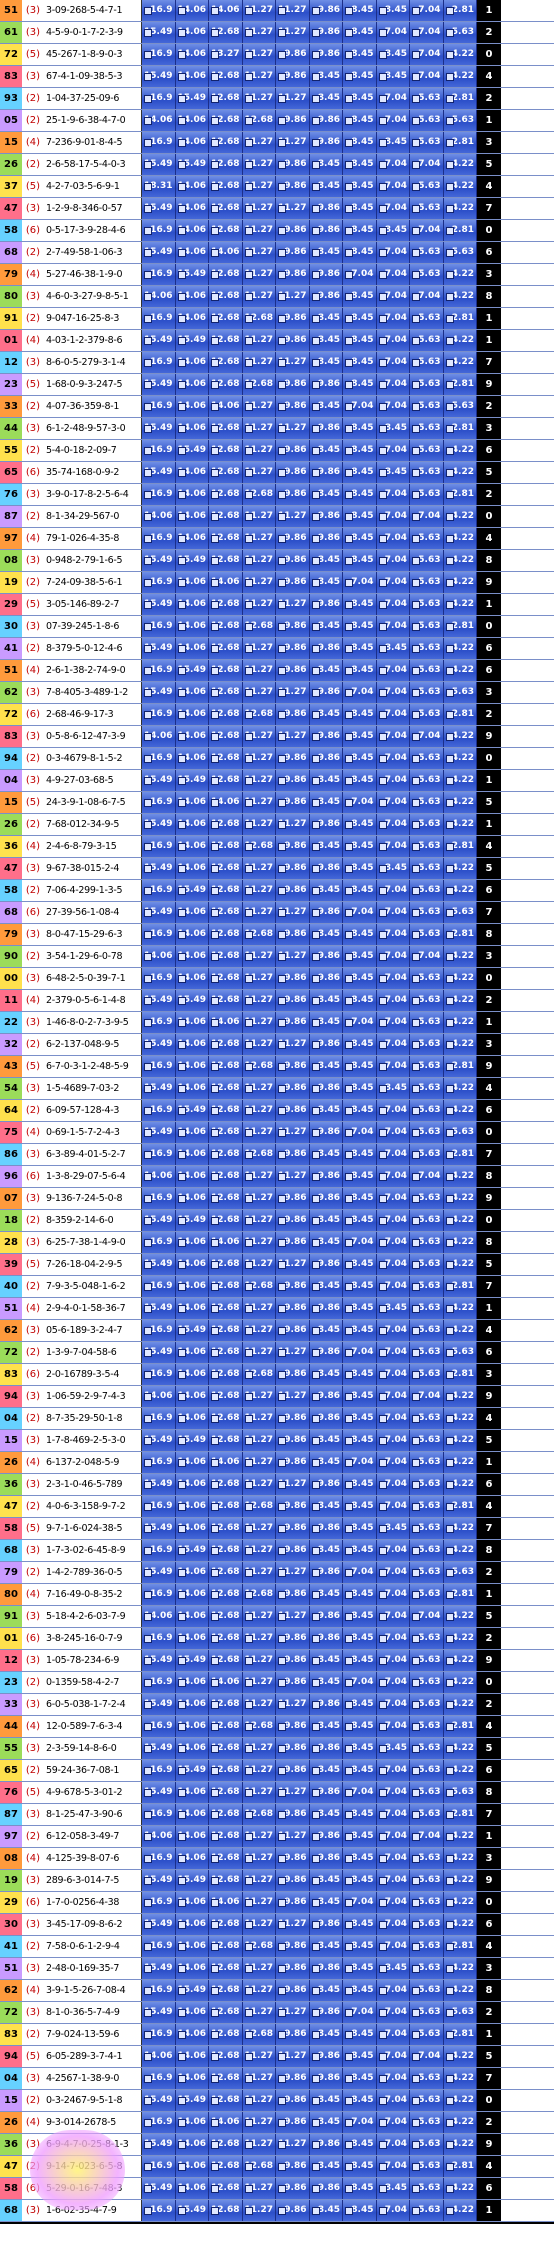 The width and height of the screenshot is (554, 2267). Describe the element at coordinates (159, 2012) in the screenshot. I see `stat-cell: 15.49` at that location.